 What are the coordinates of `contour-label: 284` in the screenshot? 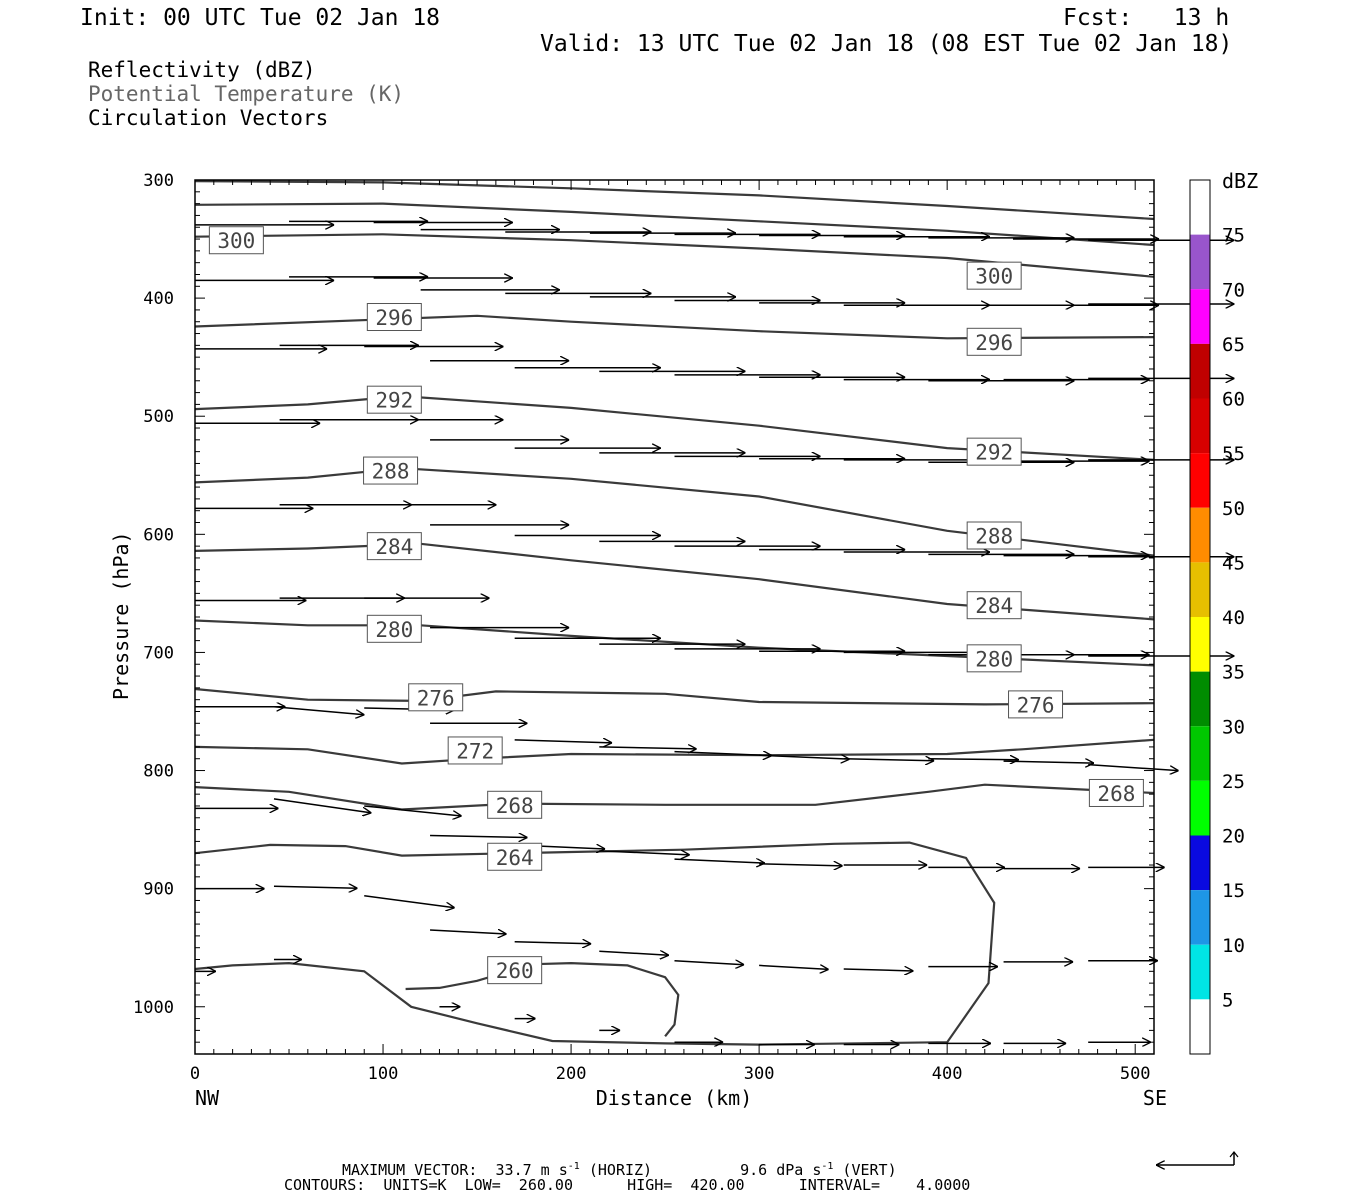 It's located at (394, 547).